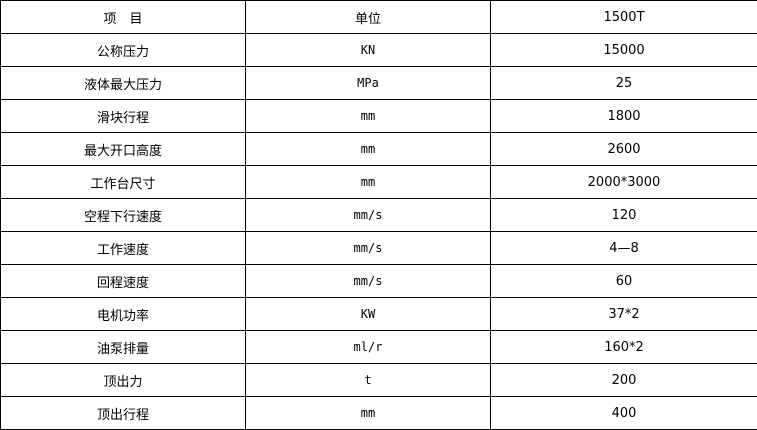 Image resolution: width=757 pixels, height=430 pixels. I want to click on unit-cell: KN, so click(368, 50).